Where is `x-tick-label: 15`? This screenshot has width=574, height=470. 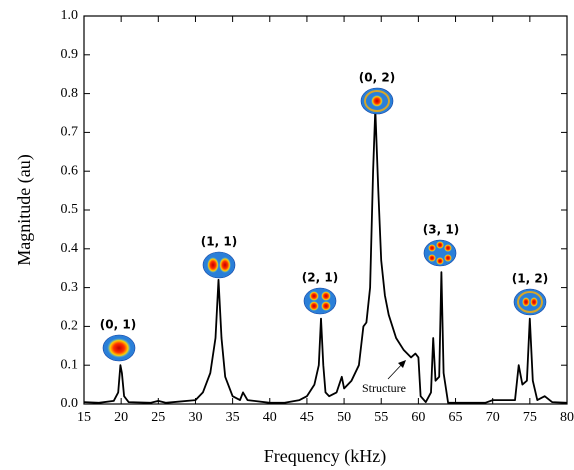
x-tick-label: 15 is located at coordinates (84, 417).